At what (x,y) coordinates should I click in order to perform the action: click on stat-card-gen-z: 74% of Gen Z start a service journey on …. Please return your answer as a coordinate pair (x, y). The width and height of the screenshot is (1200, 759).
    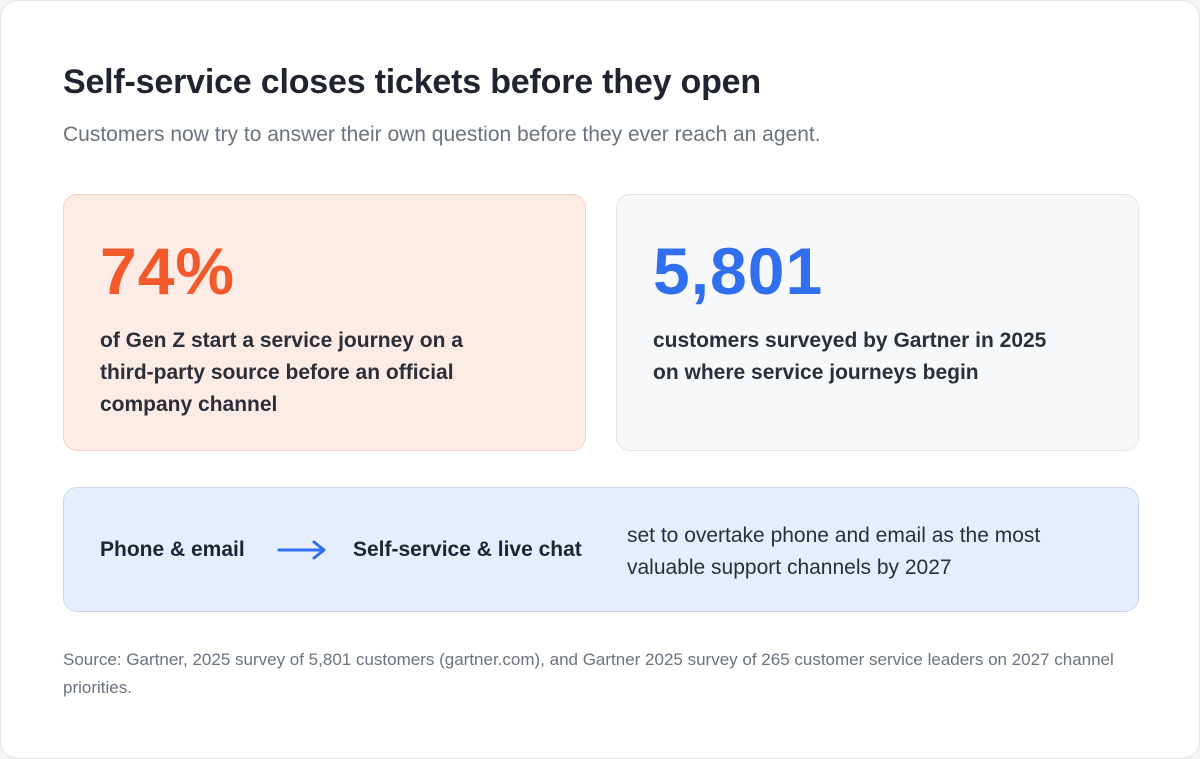
    Looking at the image, I should click on (324, 322).